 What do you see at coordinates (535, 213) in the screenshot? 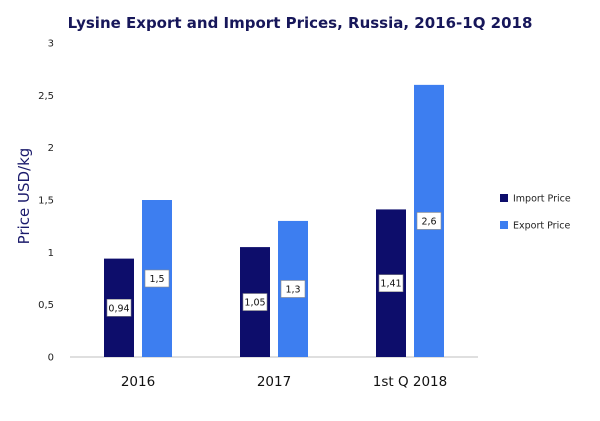
I see `legend: Import Price Export Price` at bounding box center [535, 213].